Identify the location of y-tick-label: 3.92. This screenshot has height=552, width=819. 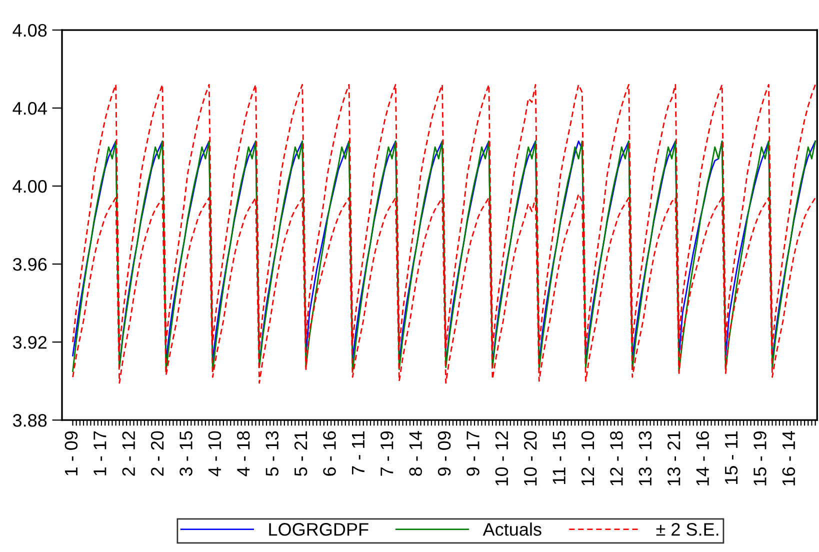
(29, 342).